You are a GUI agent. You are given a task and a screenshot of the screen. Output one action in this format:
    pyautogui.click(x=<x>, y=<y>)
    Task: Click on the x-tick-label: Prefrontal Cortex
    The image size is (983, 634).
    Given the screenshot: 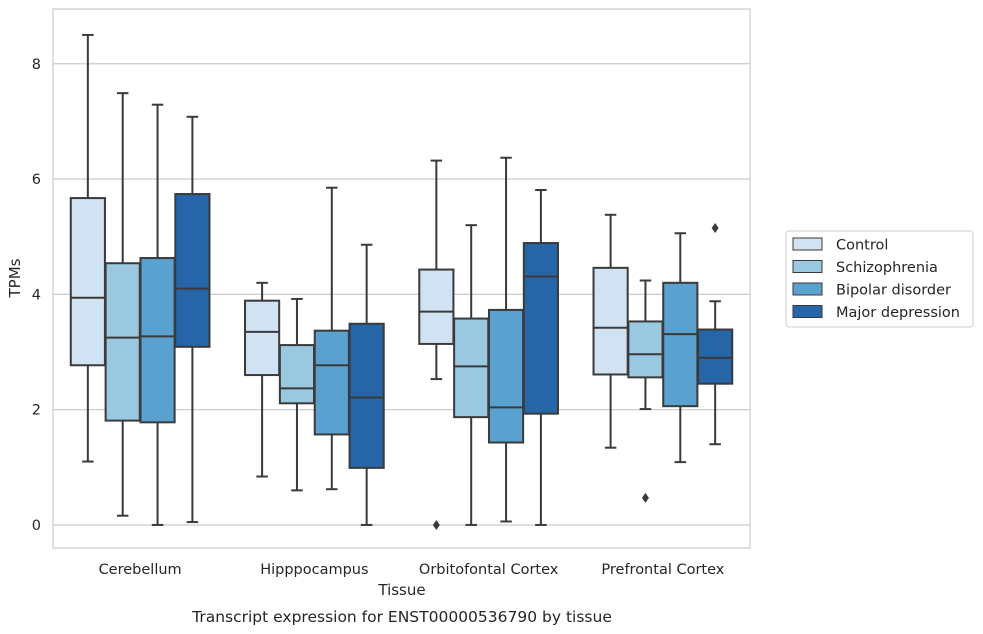 What is the action you would take?
    pyautogui.click(x=662, y=570)
    